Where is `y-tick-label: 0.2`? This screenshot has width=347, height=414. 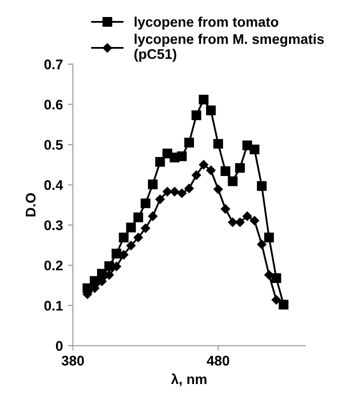
y-tick-label: 0.2 is located at coordinates (53, 265).